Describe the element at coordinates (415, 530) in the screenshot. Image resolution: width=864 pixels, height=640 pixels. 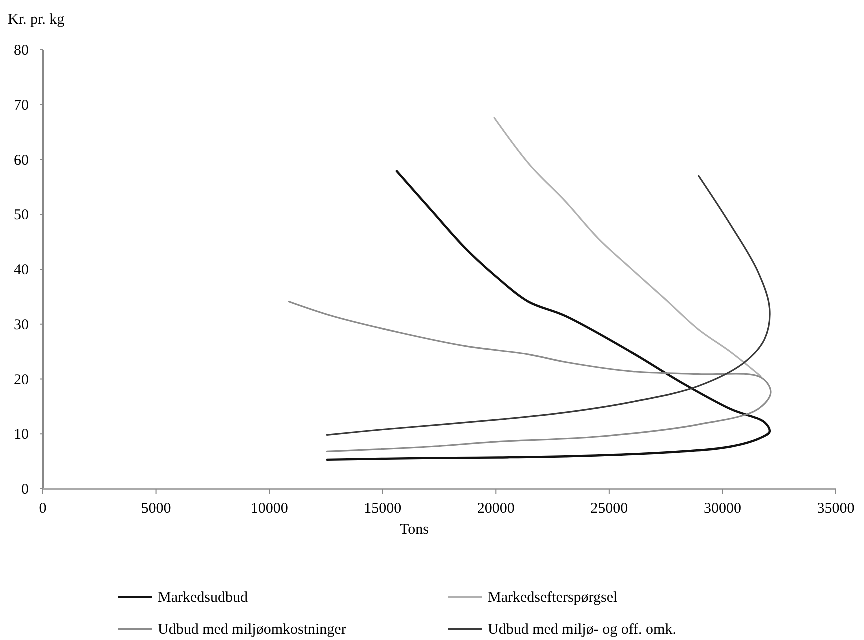
I see `x-axis-title: Tons` at that location.